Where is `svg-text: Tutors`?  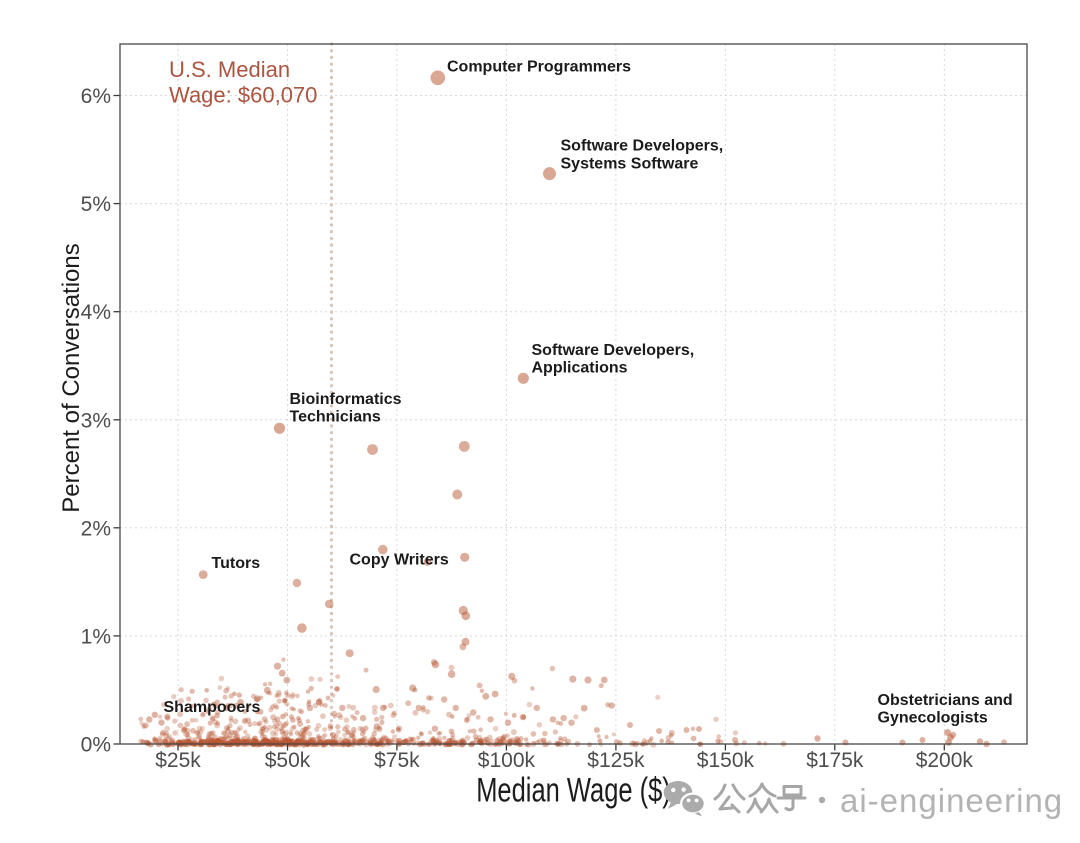 svg-text: Tutors is located at coordinates (236, 563).